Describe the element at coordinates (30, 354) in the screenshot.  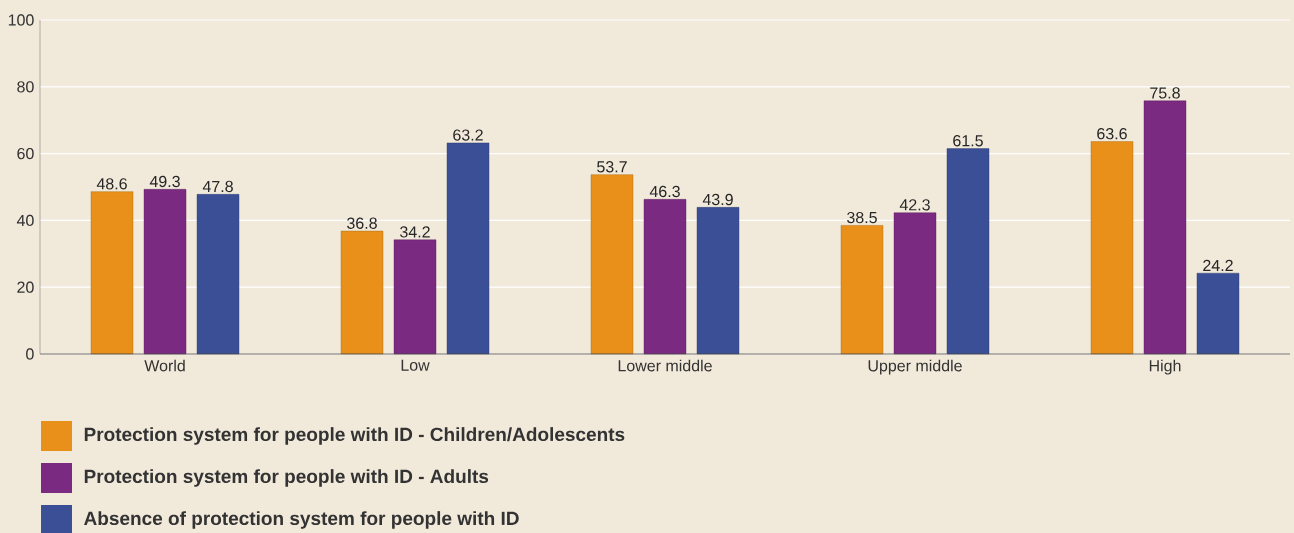
I see `y-tick-label: 0` at that location.